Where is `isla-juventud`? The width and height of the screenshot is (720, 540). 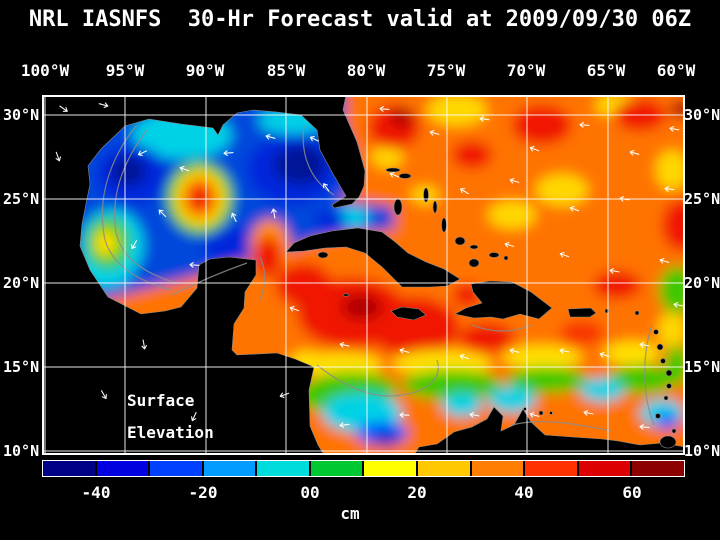 isla-juventud is located at coordinates (323, 255).